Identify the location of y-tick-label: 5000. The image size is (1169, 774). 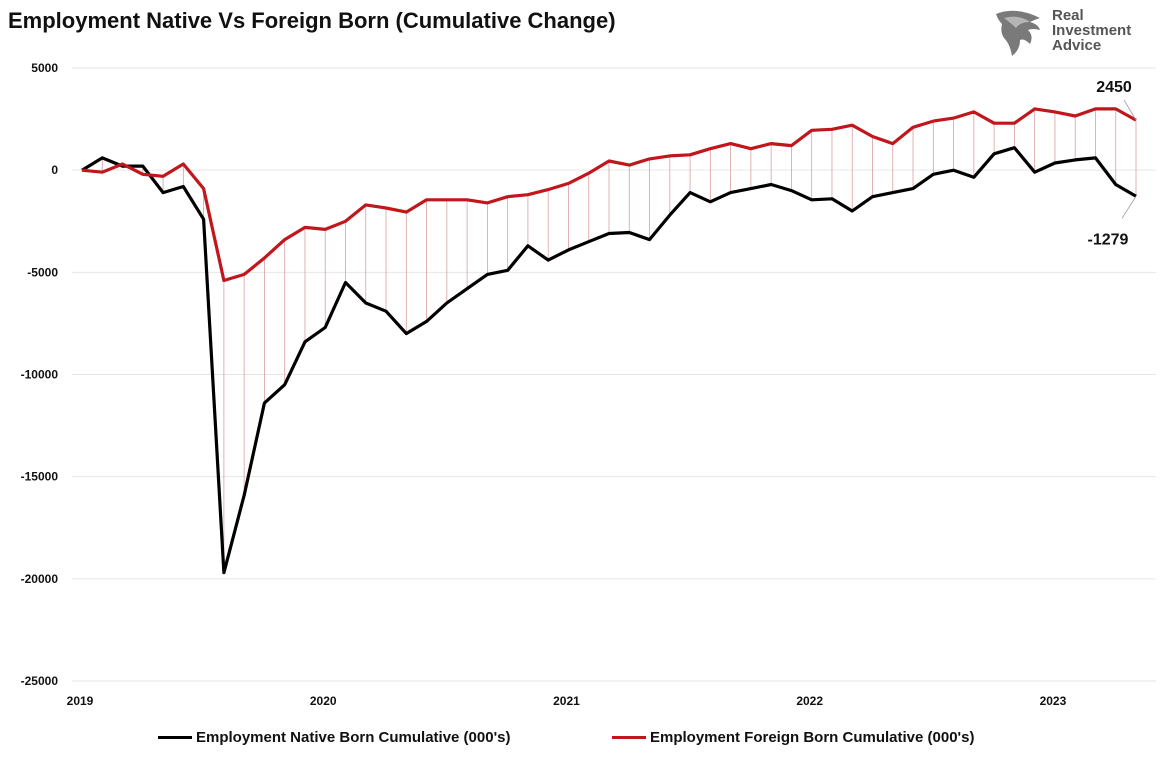
(44, 68).